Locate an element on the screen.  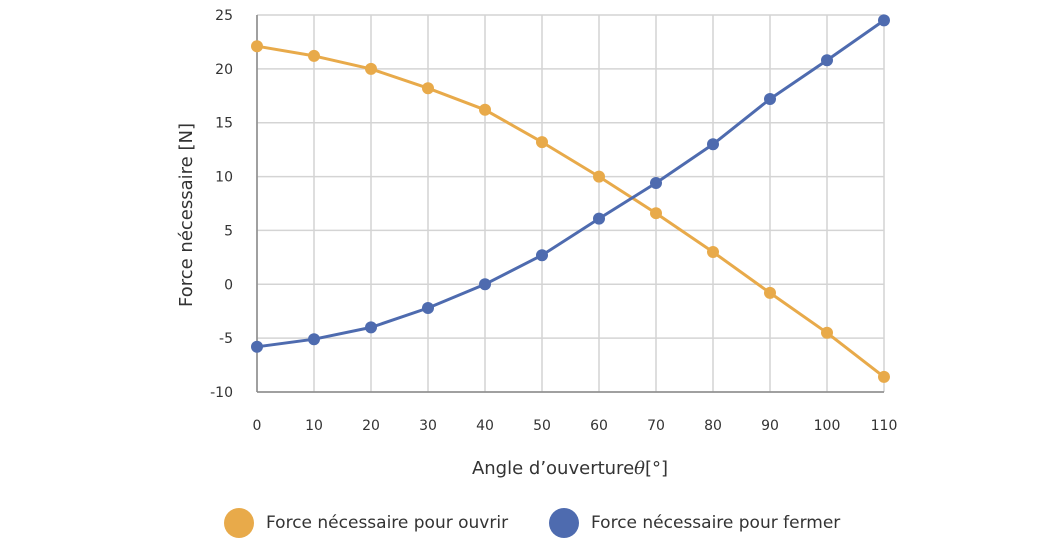
legend-swatch-ouvrir is located at coordinates (239, 523).